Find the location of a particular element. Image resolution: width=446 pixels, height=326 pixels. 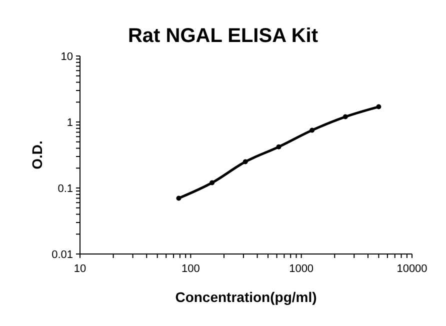

x-tick-label: 1000 is located at coordinates (301, 269).